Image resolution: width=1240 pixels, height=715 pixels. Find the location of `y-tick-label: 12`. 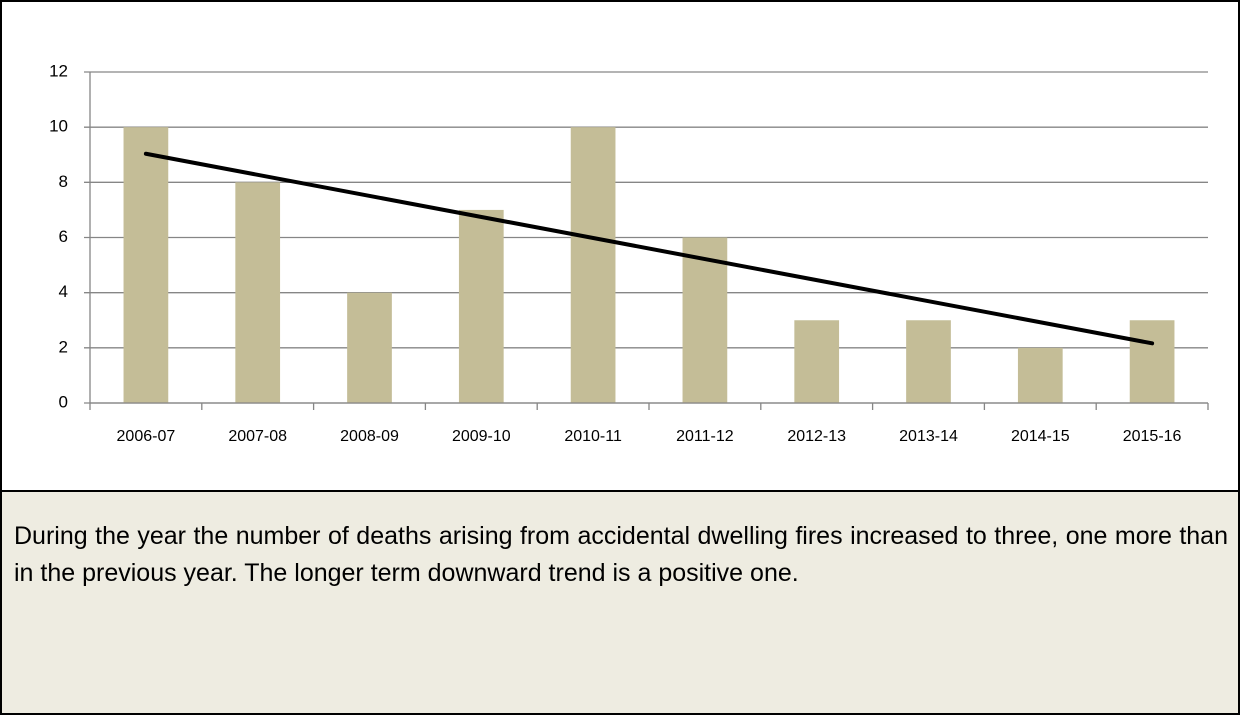

y-tick-label: 12 is located at coordinates (58, 70).